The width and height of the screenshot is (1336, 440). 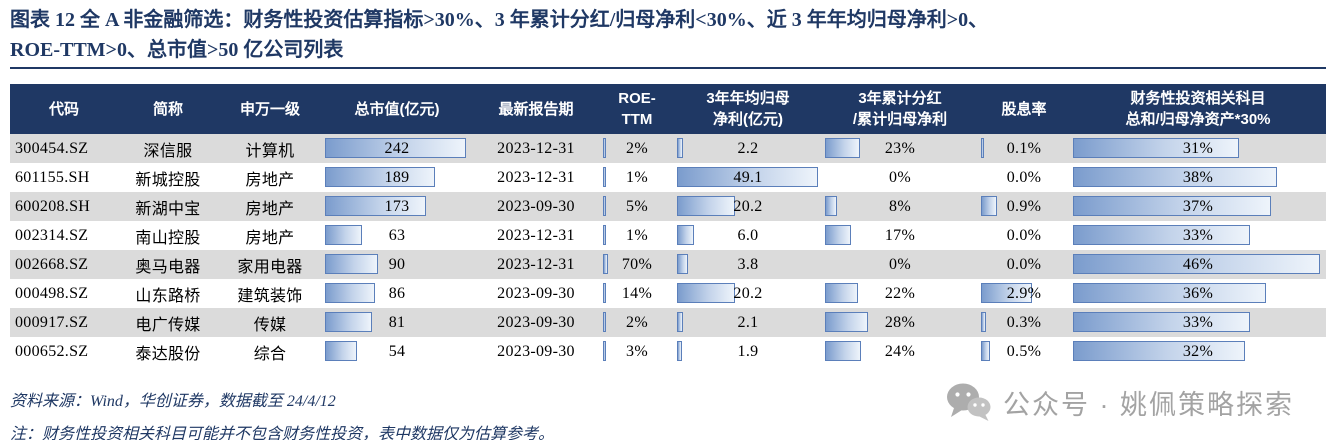 What do you see at coordinates (1198, 322) in the screenshot?
I see `cell-value: 33%` at bounding box center [1198, 322].